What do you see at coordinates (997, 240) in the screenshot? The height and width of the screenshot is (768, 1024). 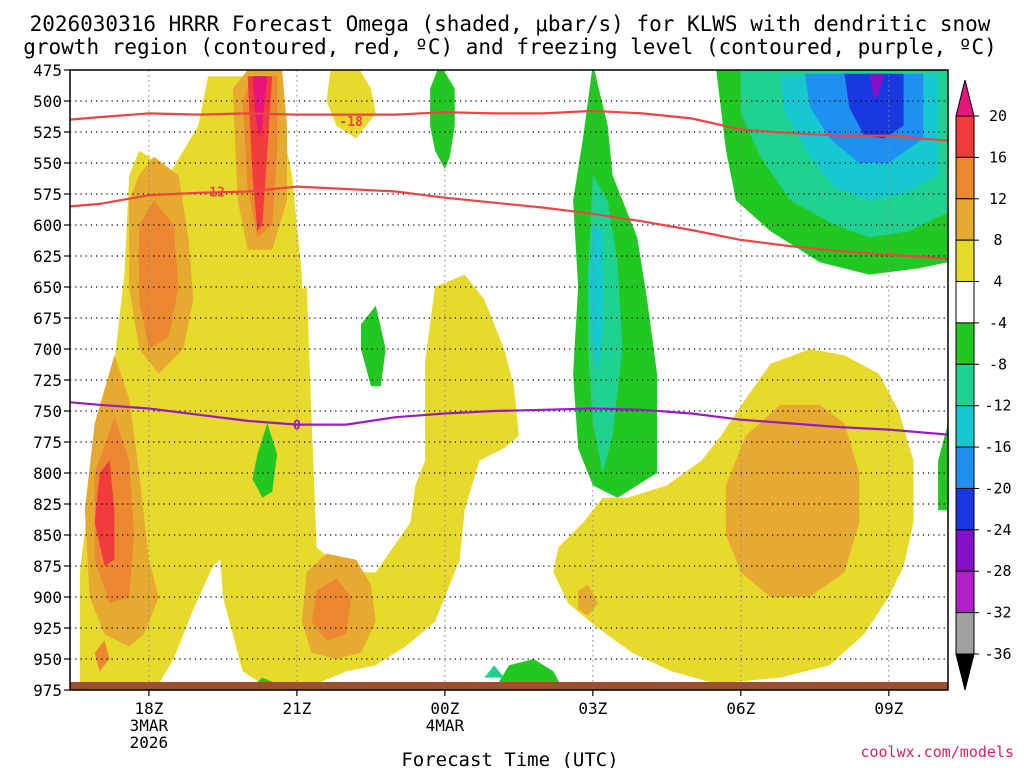 I see `colorbar-label-3: 8` at bounding box center [997, 240].